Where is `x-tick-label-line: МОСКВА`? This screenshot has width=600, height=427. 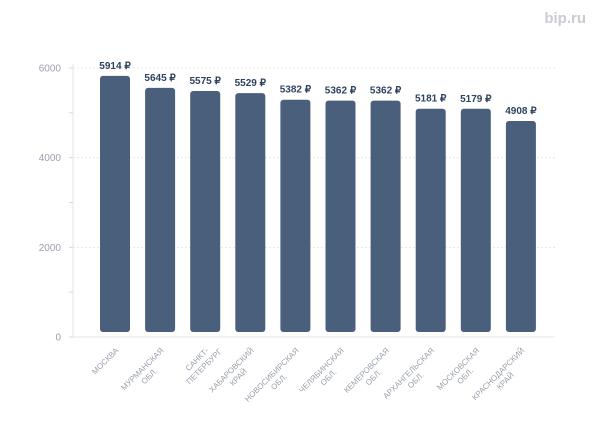
x-tick-label-line: МОСКВА is located at coordinates (105, 361).